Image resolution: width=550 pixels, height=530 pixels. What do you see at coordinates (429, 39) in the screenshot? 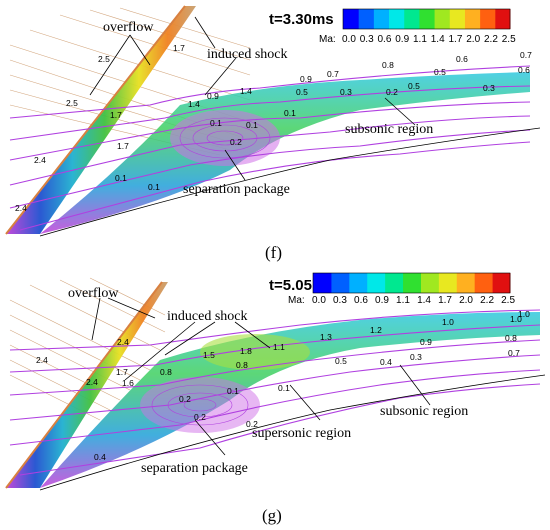
I see `panel-f-colorbar-ticks: 0.0 0.3 0.6 0.9 1.1 1.4 1.7 2.0 2.2 2.5` at bounding box center [429, 39].